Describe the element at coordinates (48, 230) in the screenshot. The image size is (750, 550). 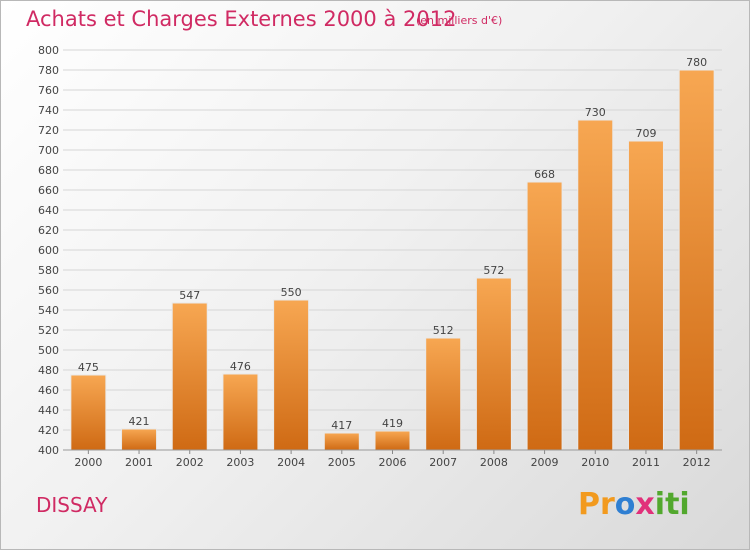
I see `y-tick-label: 620` at that location.